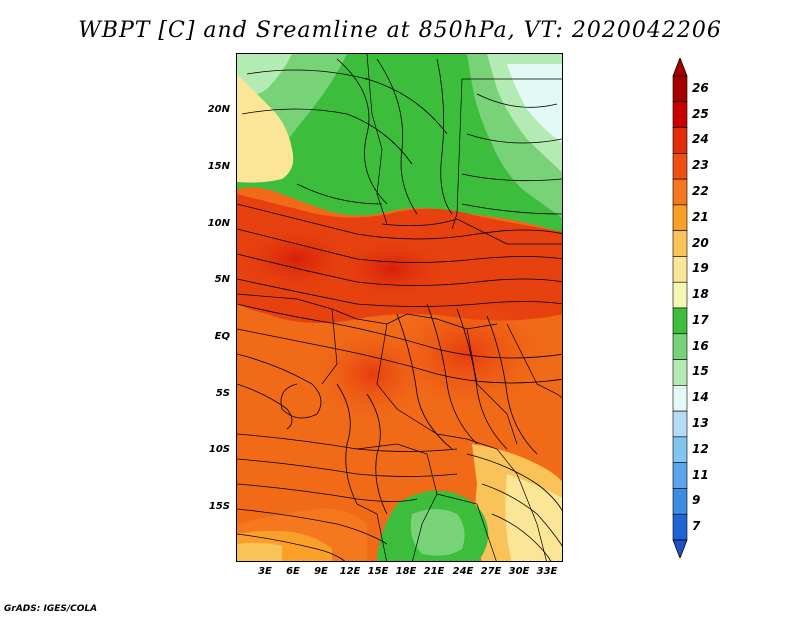  Describe the element at coordinates (519, 571) in the screenshot. I see `lon-label-30e: 30E` at that location.